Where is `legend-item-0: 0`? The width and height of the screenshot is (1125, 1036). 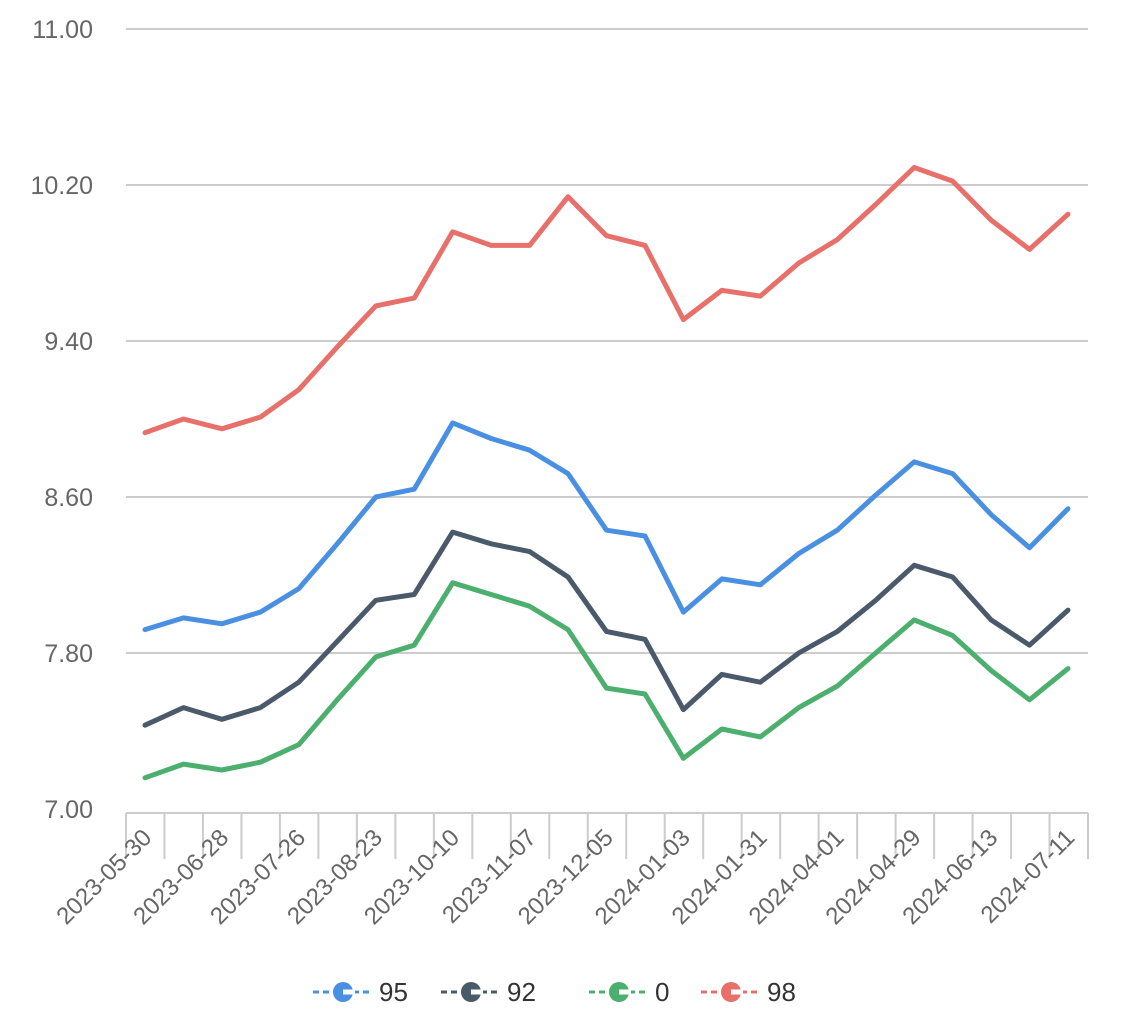
legend-item-0: 0 is located at coordinates (629, 992).